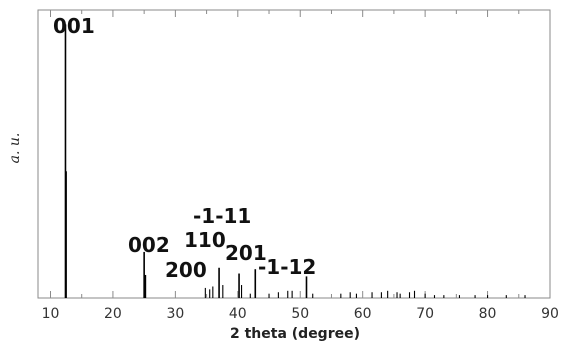  I want to click on peak-label: 200, so click(186, 270).